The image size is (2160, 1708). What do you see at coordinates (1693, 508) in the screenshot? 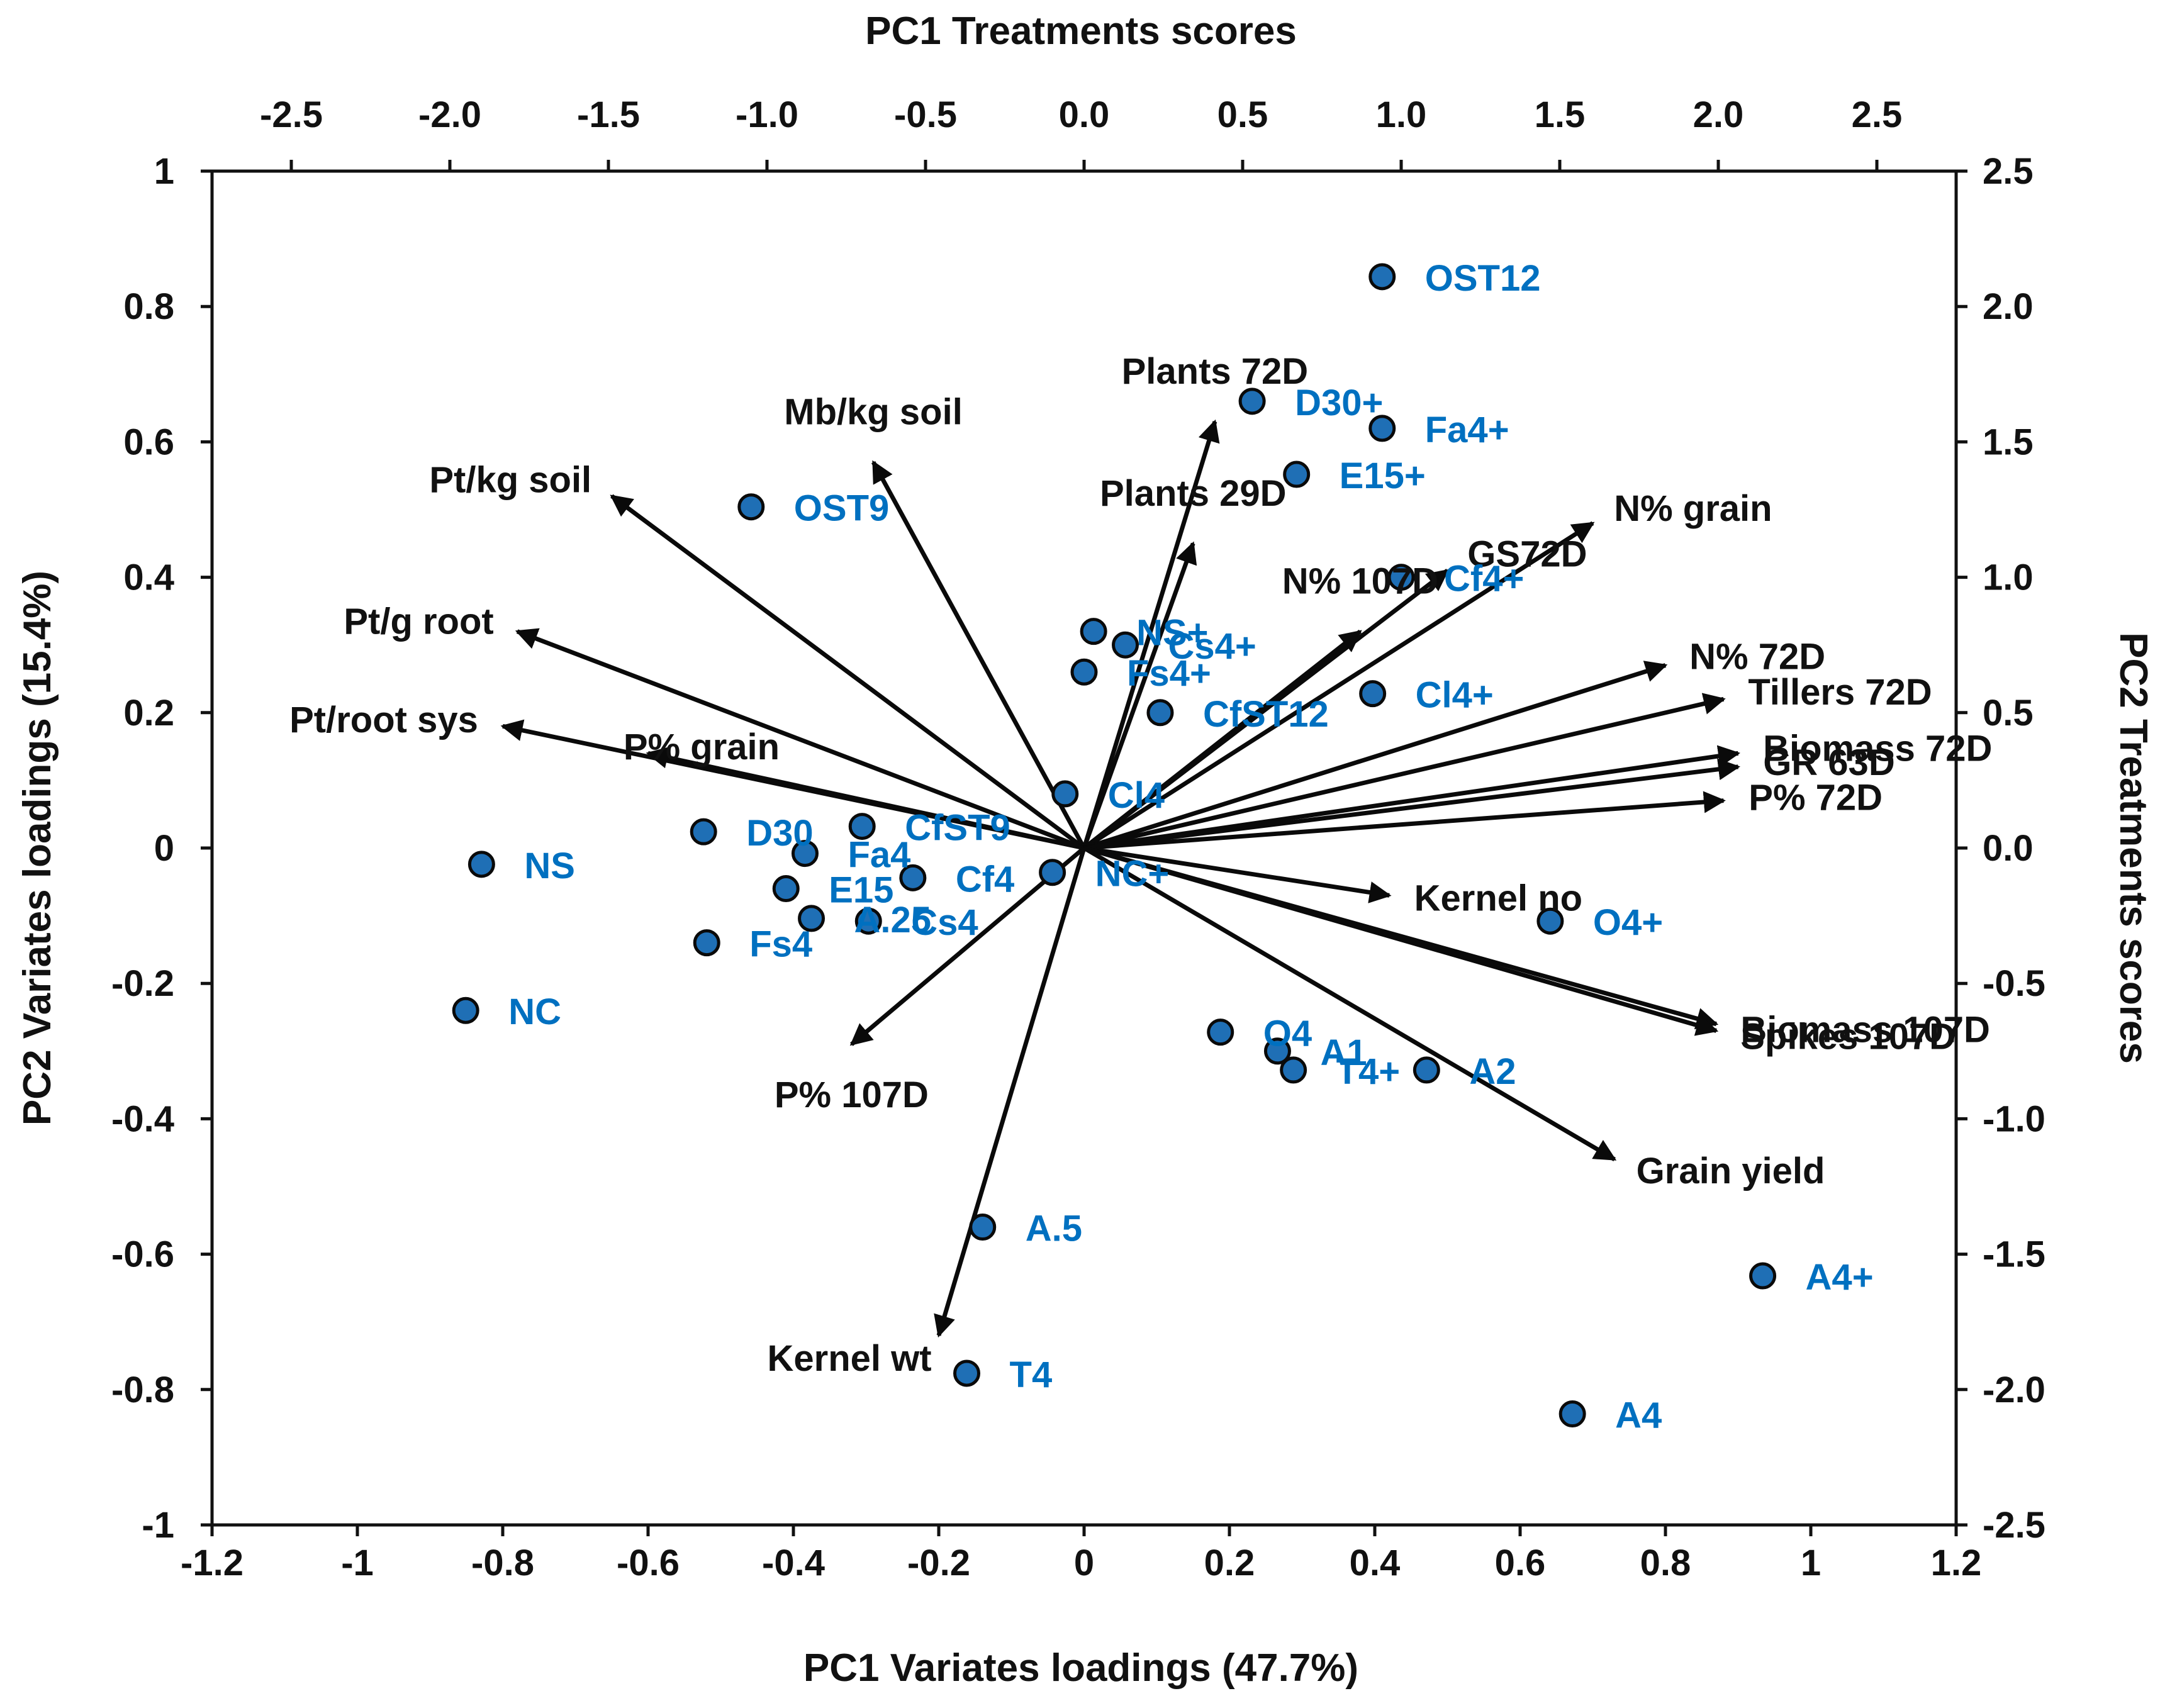
I see `variate-label: N% grain` at bounding box center [1693, 508].